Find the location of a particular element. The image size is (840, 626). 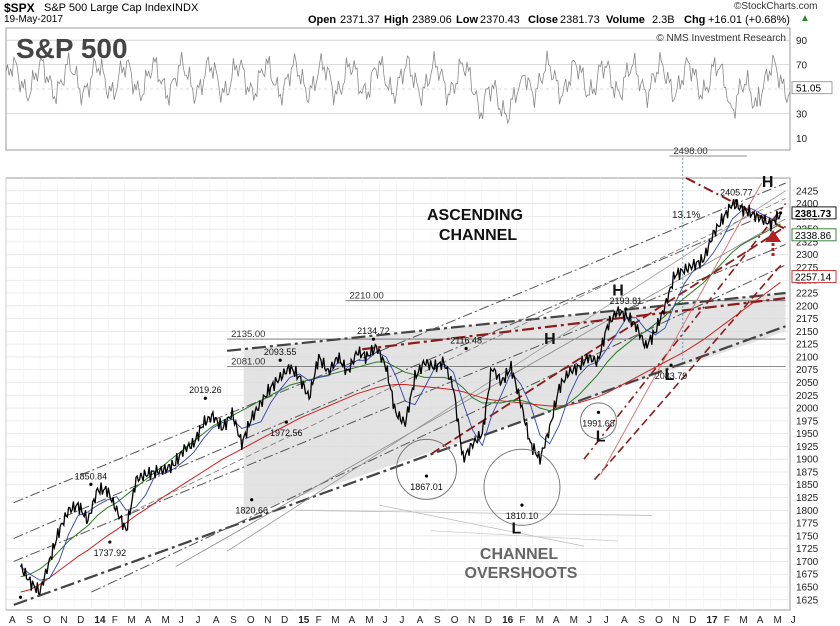

close-label: Close is located at coordinates (543, 20).